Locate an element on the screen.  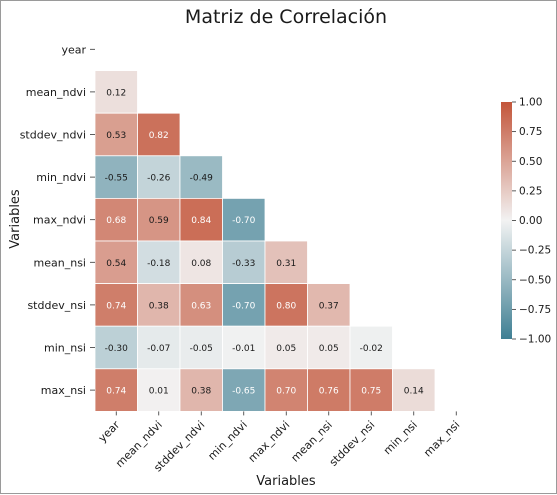
cell-value-label: -0.18 is located at coordinates (159, 264).